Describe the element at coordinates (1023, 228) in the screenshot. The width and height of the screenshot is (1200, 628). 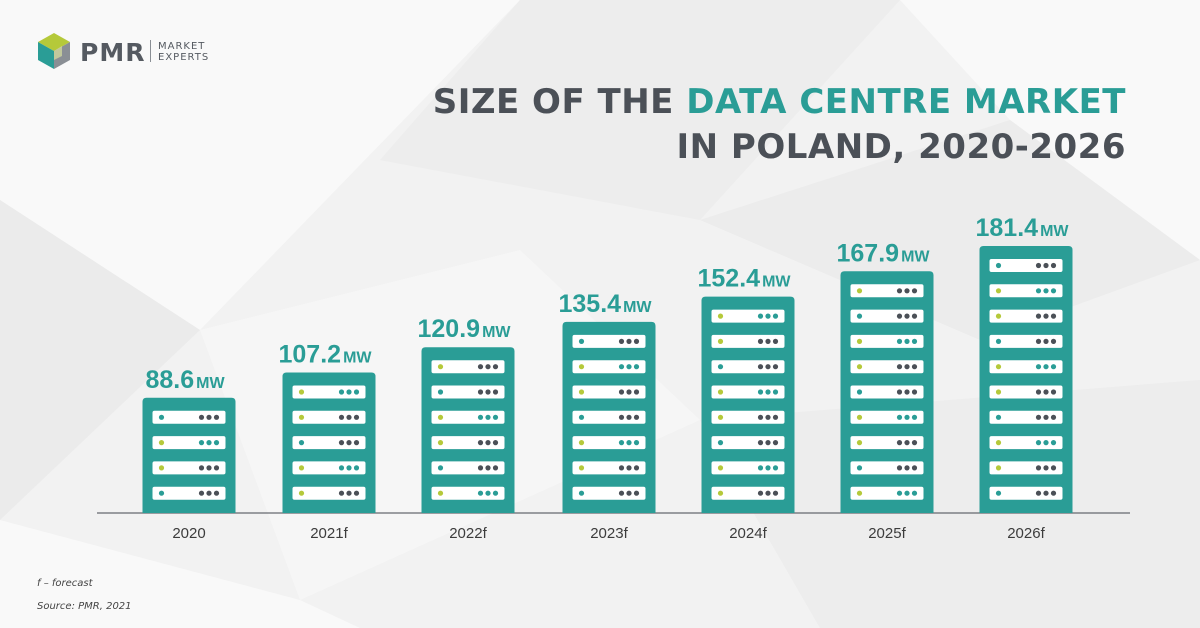
I see `value-label: 181.4 MW` at that location.